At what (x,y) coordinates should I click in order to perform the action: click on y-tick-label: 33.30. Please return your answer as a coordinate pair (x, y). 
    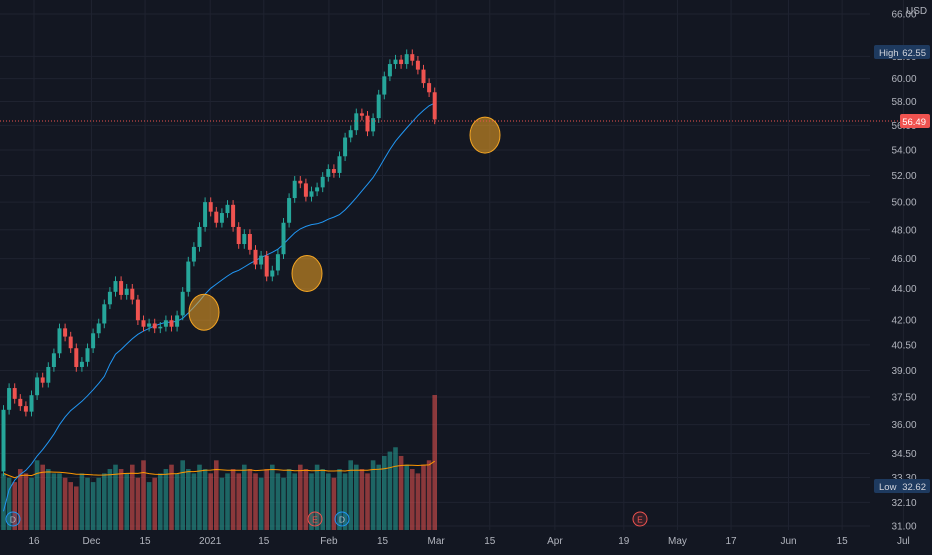
    Looking at the image, I should click on (903, 478).